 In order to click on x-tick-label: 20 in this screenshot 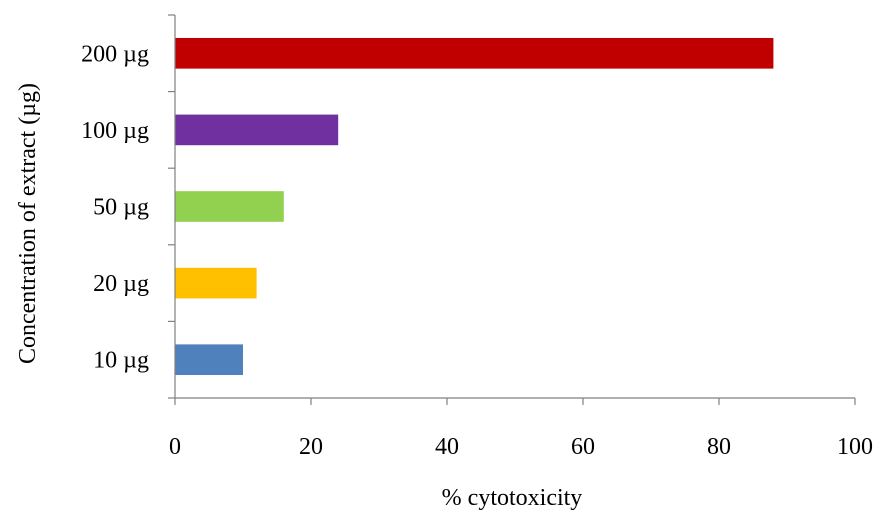, I will do `click(311, 447)`.